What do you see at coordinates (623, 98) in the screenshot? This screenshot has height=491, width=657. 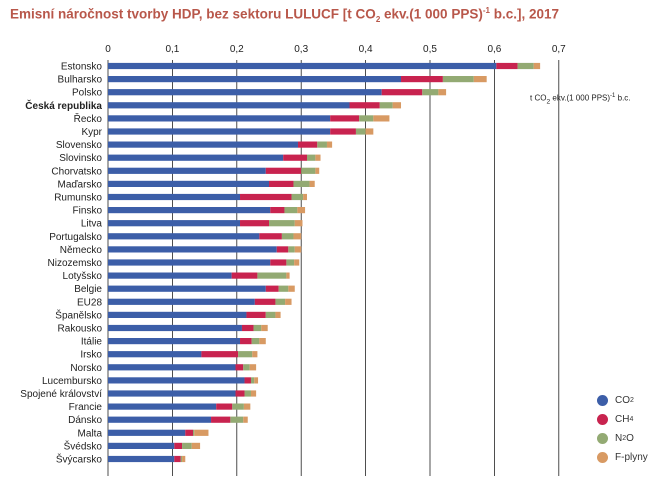 I see `unit-part-3: b.c.` at bounding box center [623, 98].